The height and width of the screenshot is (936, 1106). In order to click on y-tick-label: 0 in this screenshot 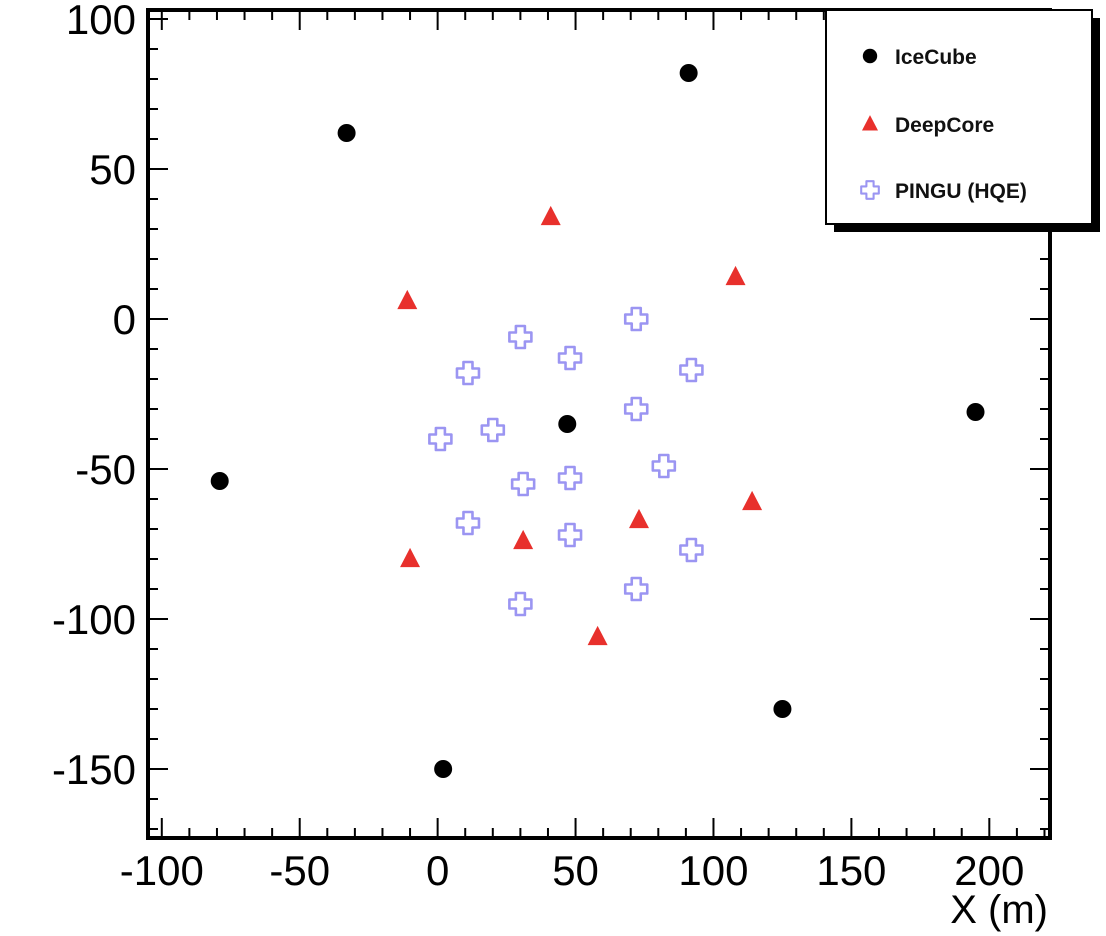, I will do `click(124, 319)`.